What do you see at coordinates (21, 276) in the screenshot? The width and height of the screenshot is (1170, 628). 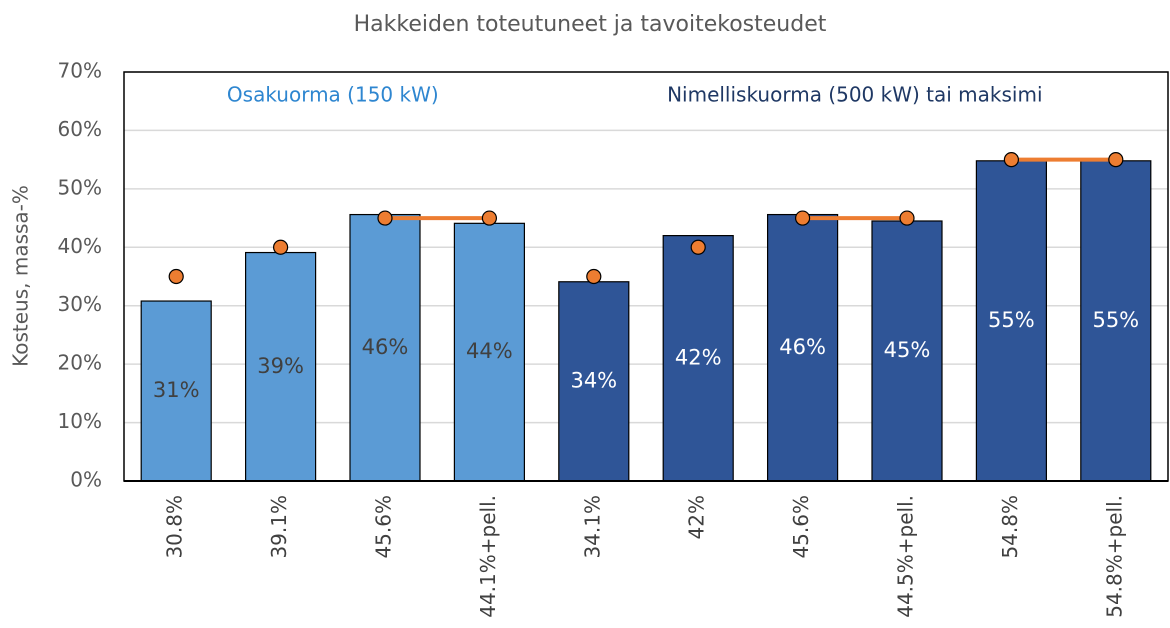 I see `y-axis-label: Kosteus, massa-%` at bounding box center [21, 276].